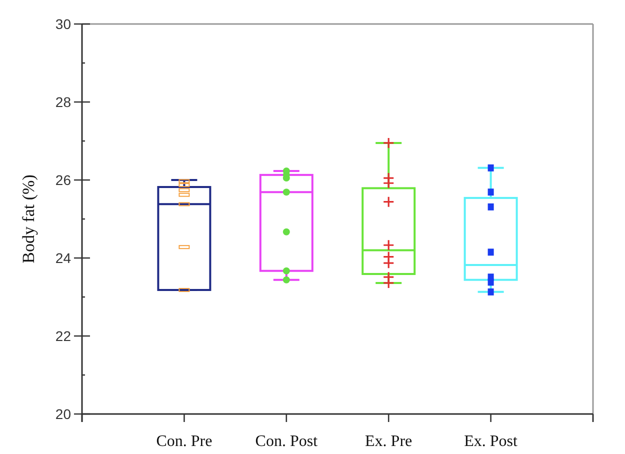 This screenshot has height=454, width=625. What do you see at coordinates (28, 219) in the screenshot?
I see `y-axis-title: Body fat (%)` at bounding box center [28, 219].